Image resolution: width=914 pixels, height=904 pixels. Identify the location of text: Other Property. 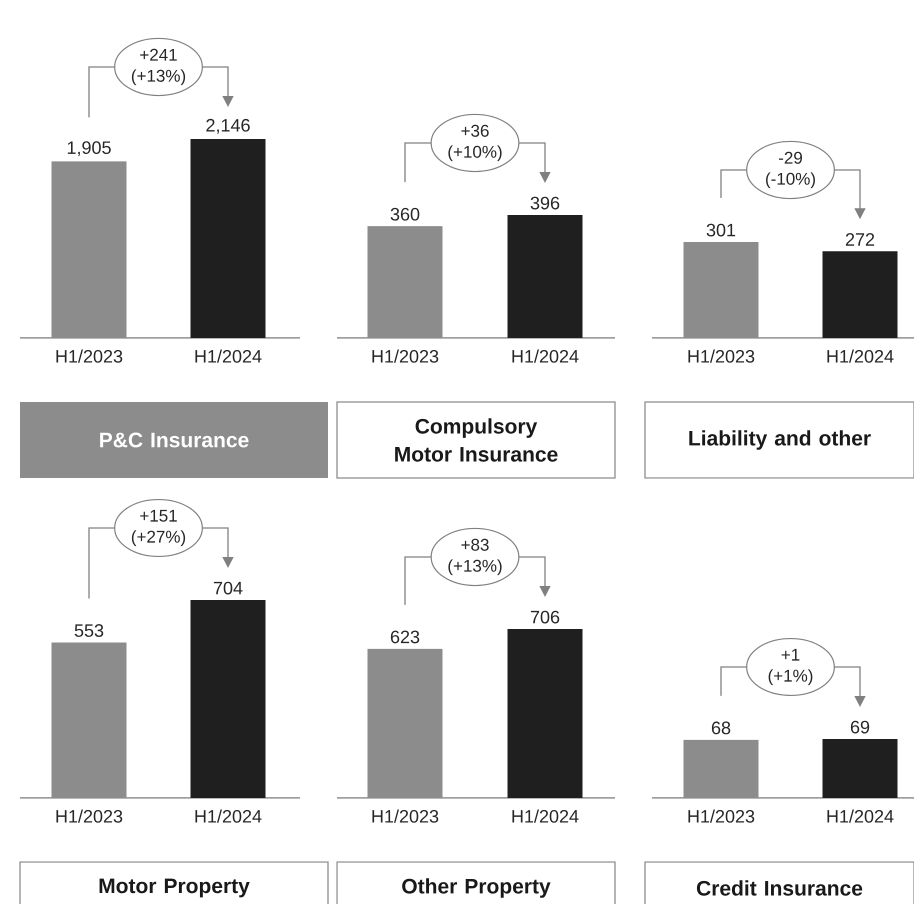
(476, 888).